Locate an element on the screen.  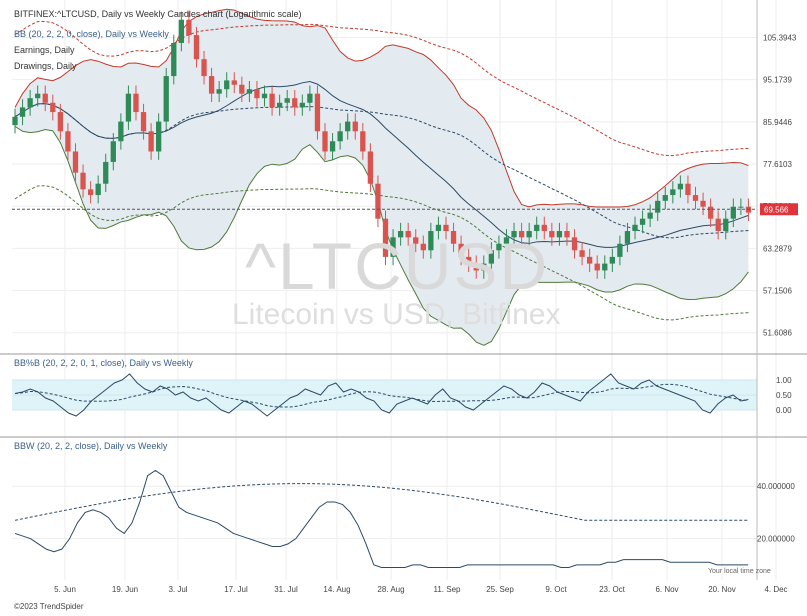
last-price-badge is located at coordinates (779, 209).